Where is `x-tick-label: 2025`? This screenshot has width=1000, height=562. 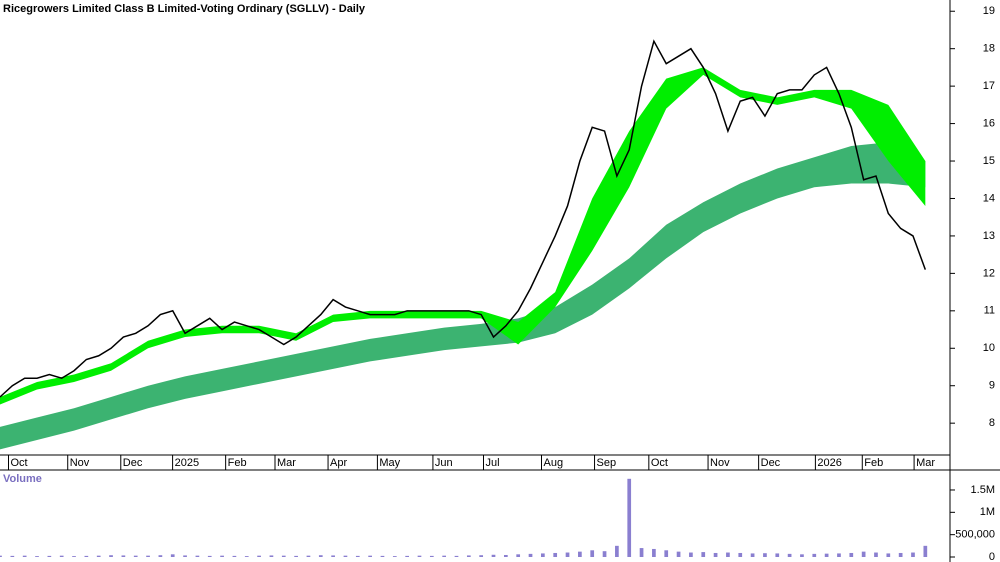
x-tick-label: 2025 is located at coordinates (187, 463).